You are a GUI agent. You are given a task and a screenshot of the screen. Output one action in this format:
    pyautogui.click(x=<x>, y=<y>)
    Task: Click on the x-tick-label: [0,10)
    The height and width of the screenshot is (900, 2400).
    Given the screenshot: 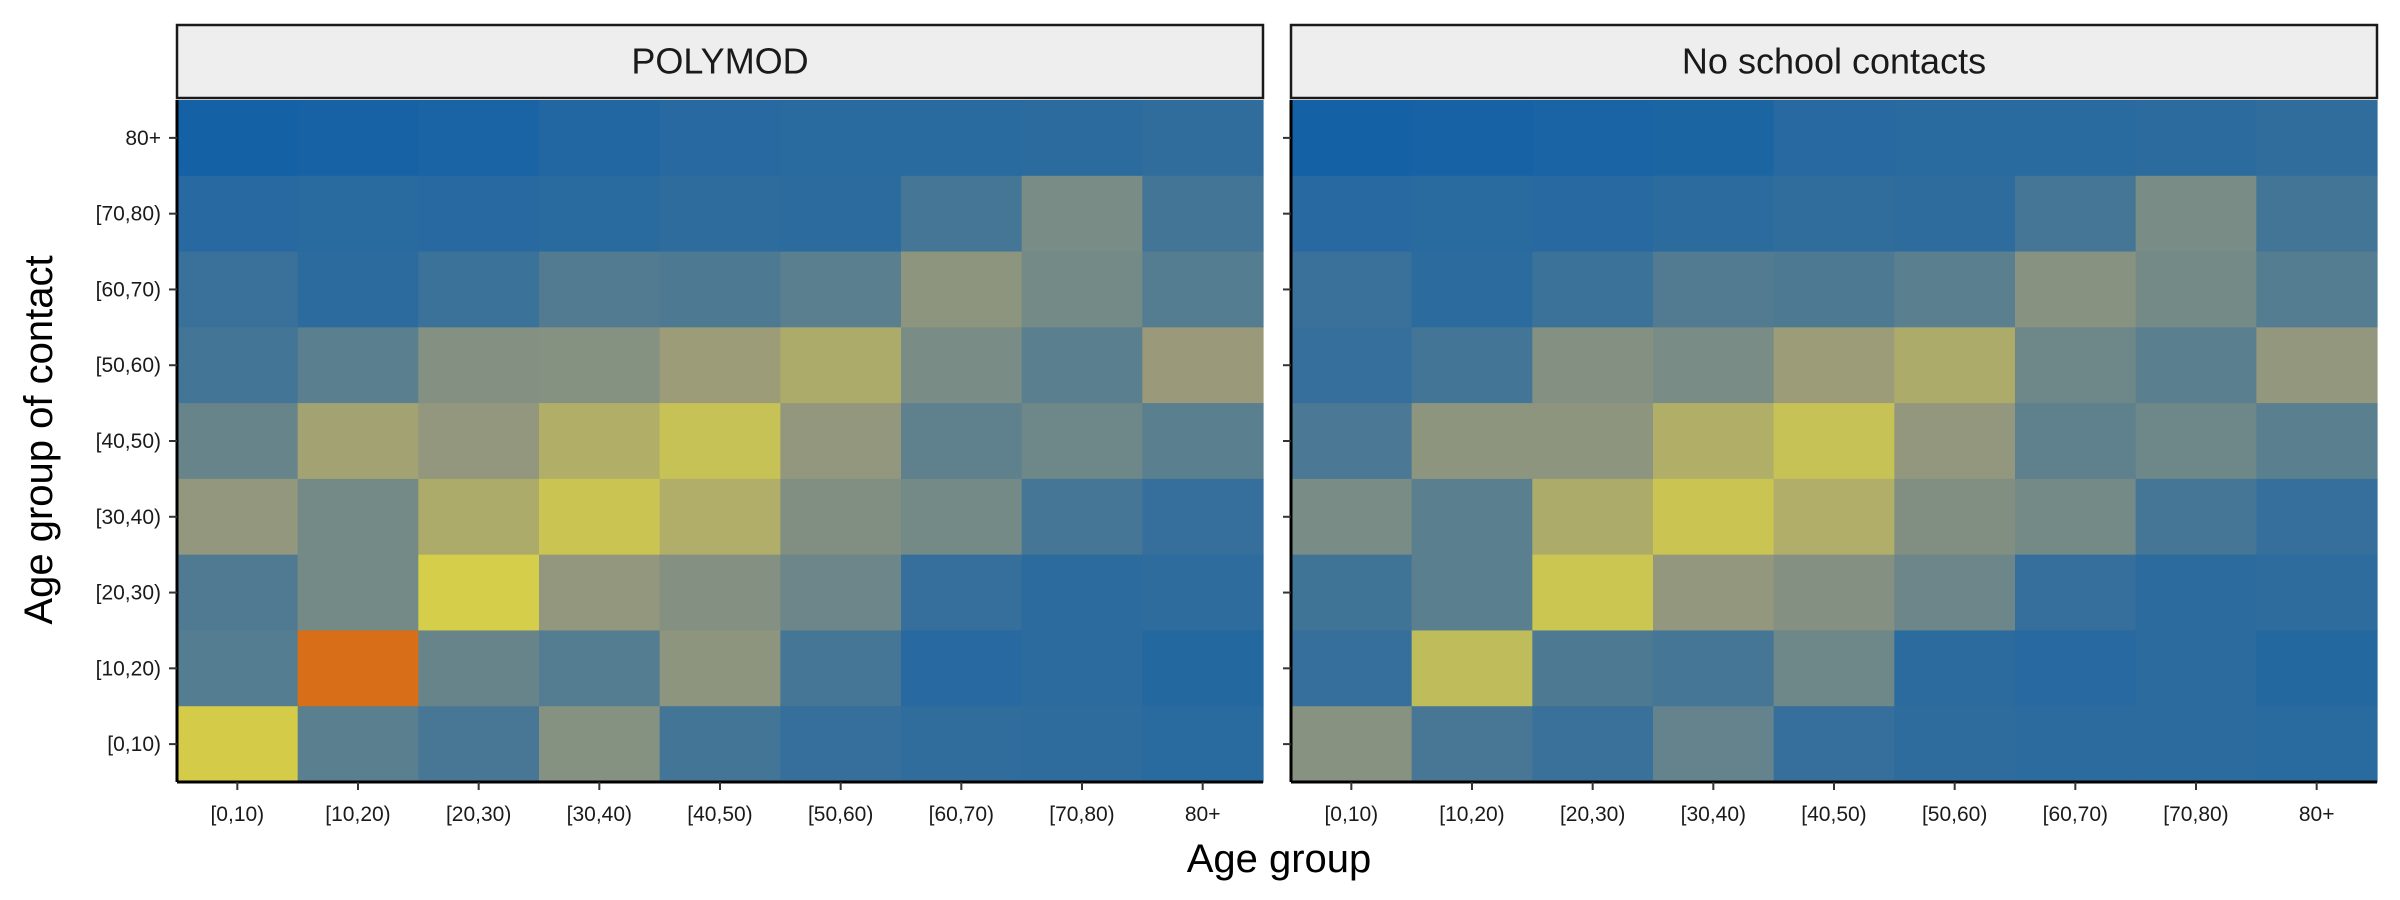 What is the action you would take?
    pyautogui.click(x=237, y=814)
    